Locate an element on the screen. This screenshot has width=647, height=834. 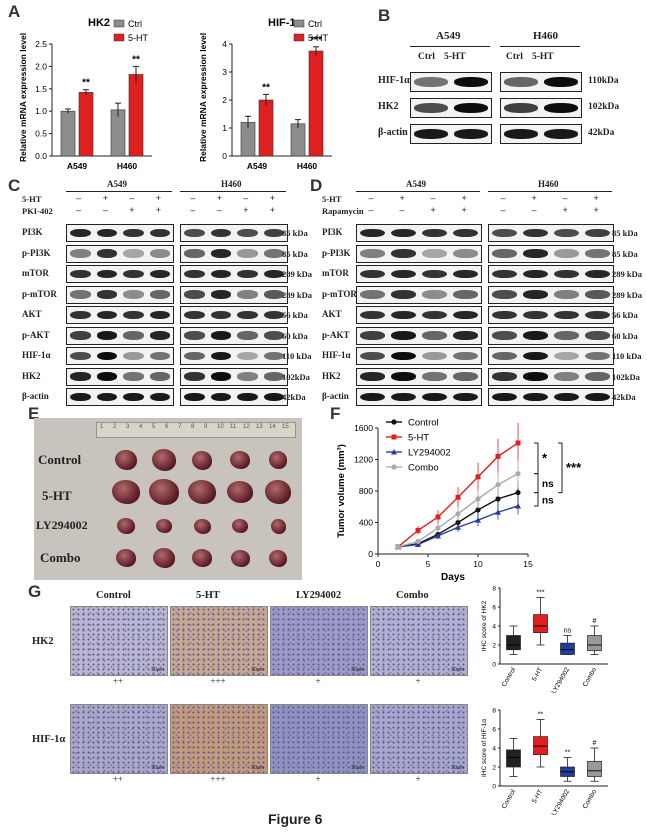
y-tick-label: 800 is located at coordinates (366, 491).